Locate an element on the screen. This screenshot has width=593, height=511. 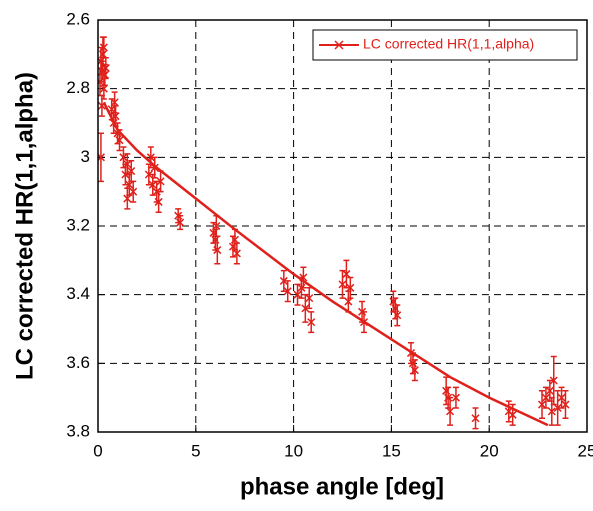
y-tick-label: 3.2 is located at coordinates (78, 224).